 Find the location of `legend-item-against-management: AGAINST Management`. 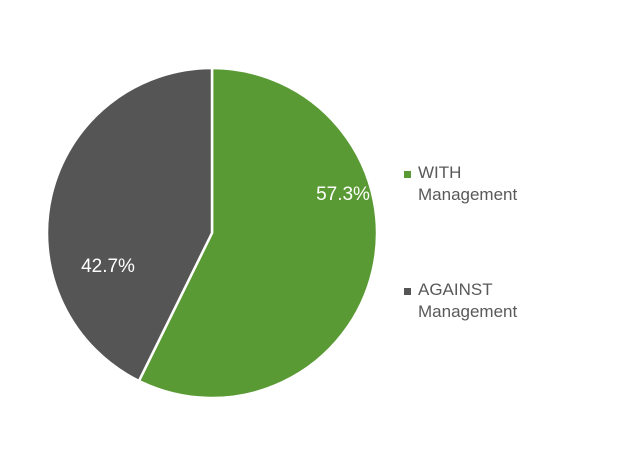

legend-item-against-management: AGAINST Management is located at coordinates (504, 301).